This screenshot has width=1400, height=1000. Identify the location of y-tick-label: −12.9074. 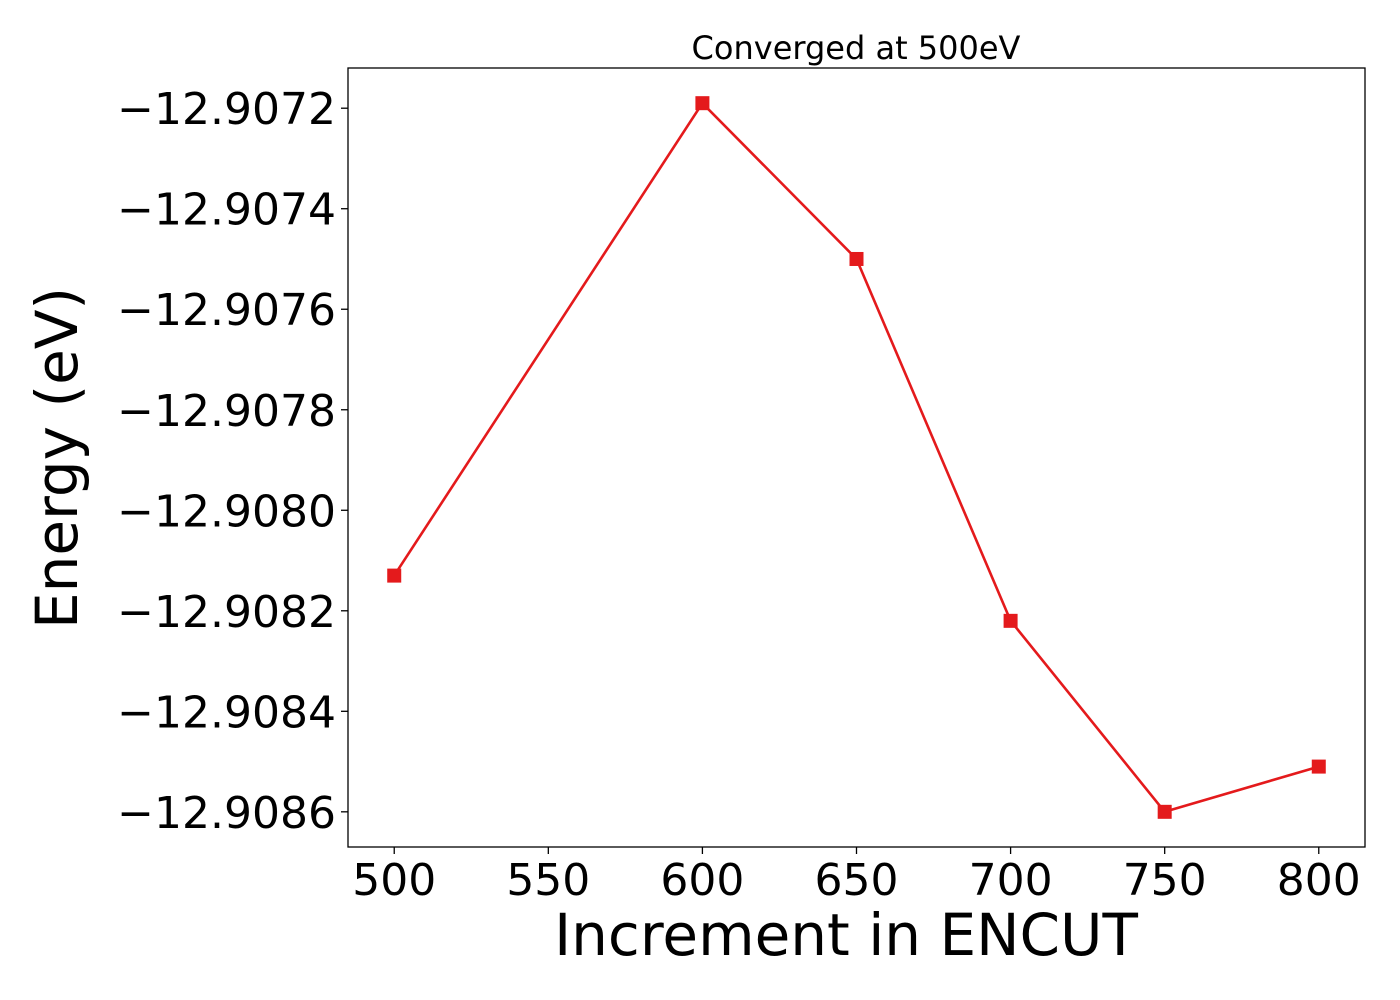
(226, 210).